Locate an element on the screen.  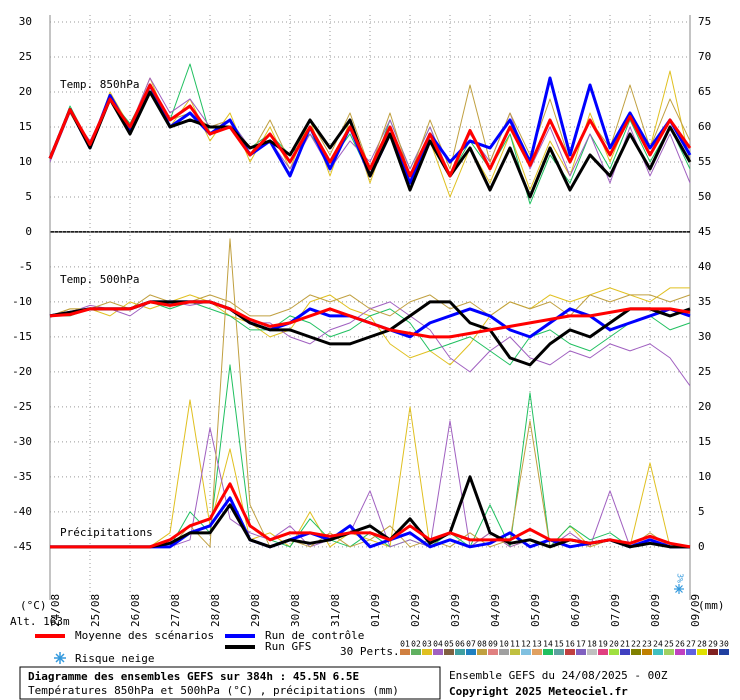
pert-number: 27 is located at coordinates (691, 644).